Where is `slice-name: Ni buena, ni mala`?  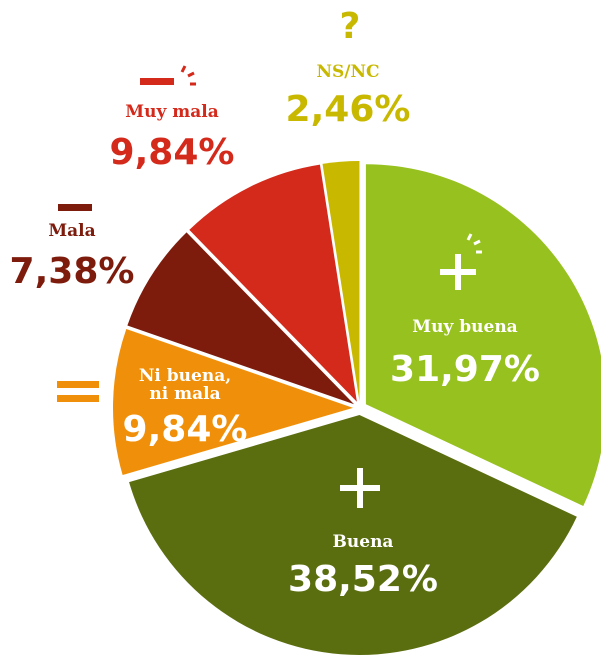 slice-name: Ni buena, ni mala is located at coordinates (185, 385).